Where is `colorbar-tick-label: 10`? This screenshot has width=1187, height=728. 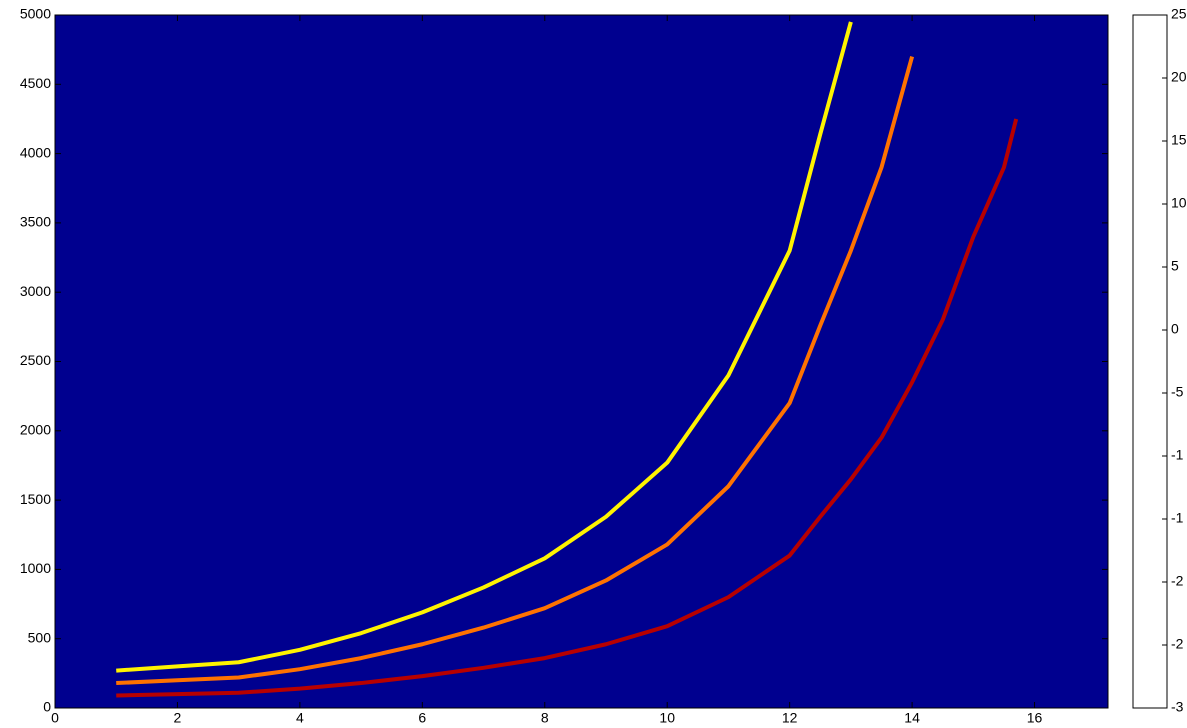 colorbar-tick-label: 10 is located at coordinates (1179, 203).